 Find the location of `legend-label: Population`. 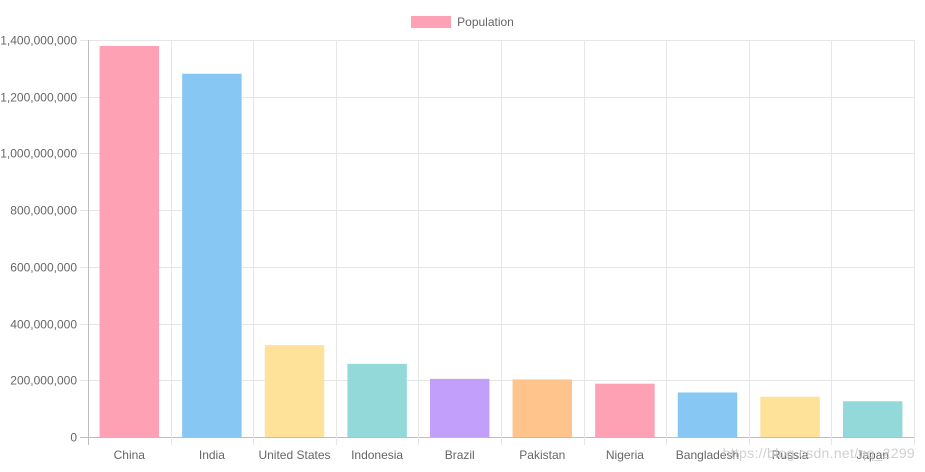

legend-label: Population is located at coordinates (485, 22).